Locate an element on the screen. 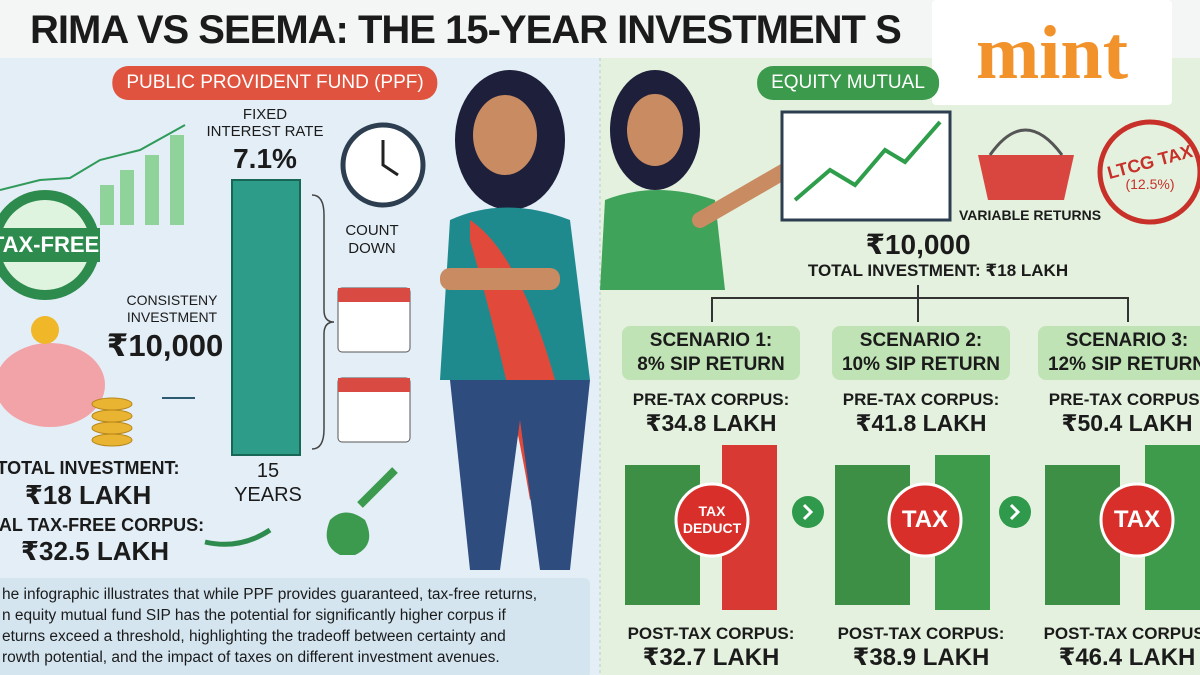 The height and width of the screenshot is (675, 1200). variable: VARIABLE RETURNS is located at coordinates (1030, 215).